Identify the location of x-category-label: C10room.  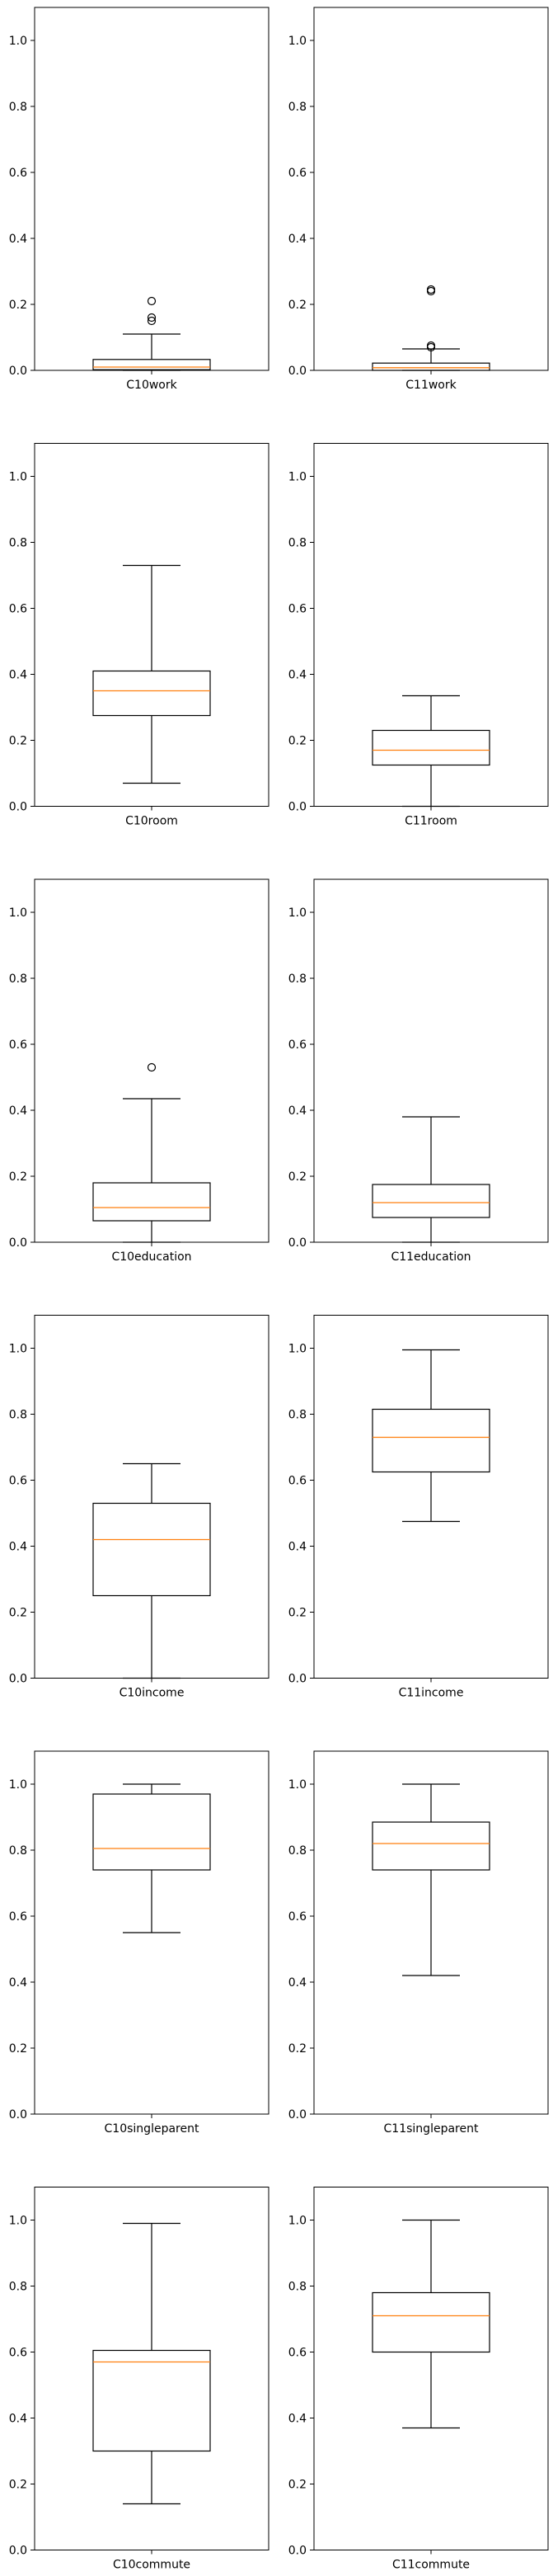
(151, 821).